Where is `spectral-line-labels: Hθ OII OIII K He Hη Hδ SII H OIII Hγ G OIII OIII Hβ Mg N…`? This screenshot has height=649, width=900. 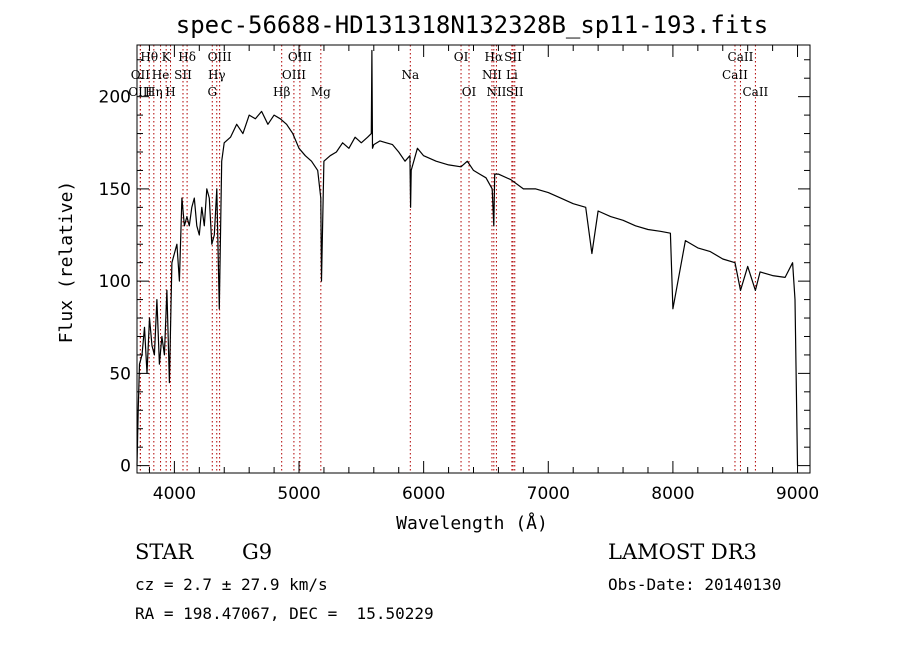 spectral-line-labels: Hθ OII OIII K He Hη Hδ SII H OIII Hγ G OIII OIII Hβ Mg N… is located at coordinates (448, 74).